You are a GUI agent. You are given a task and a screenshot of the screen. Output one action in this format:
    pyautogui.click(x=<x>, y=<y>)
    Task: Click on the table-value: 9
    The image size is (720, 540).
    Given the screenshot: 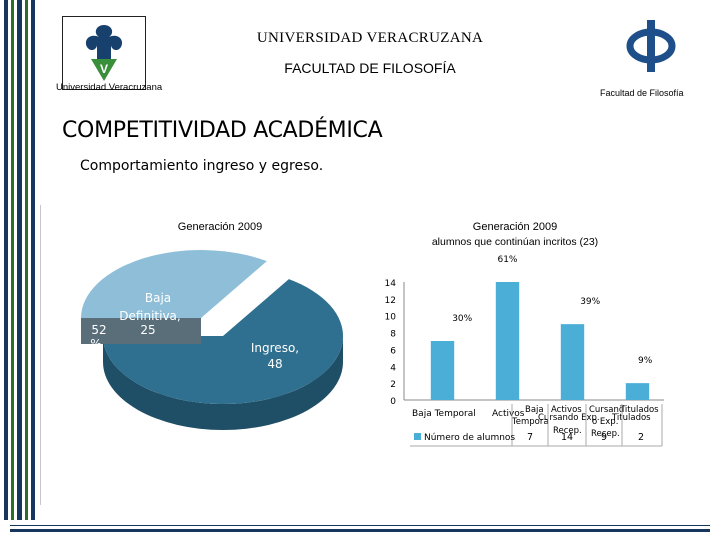 What is the action you would take?
    pyautogui.click(x=604, y=437)
    